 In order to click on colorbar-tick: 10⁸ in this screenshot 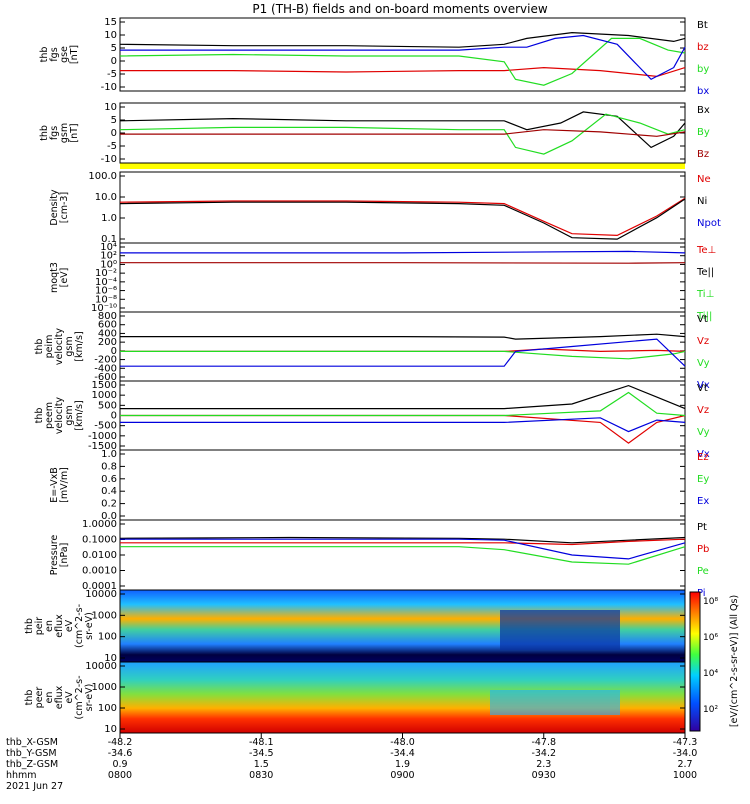, I will do `click(710, 602)`.